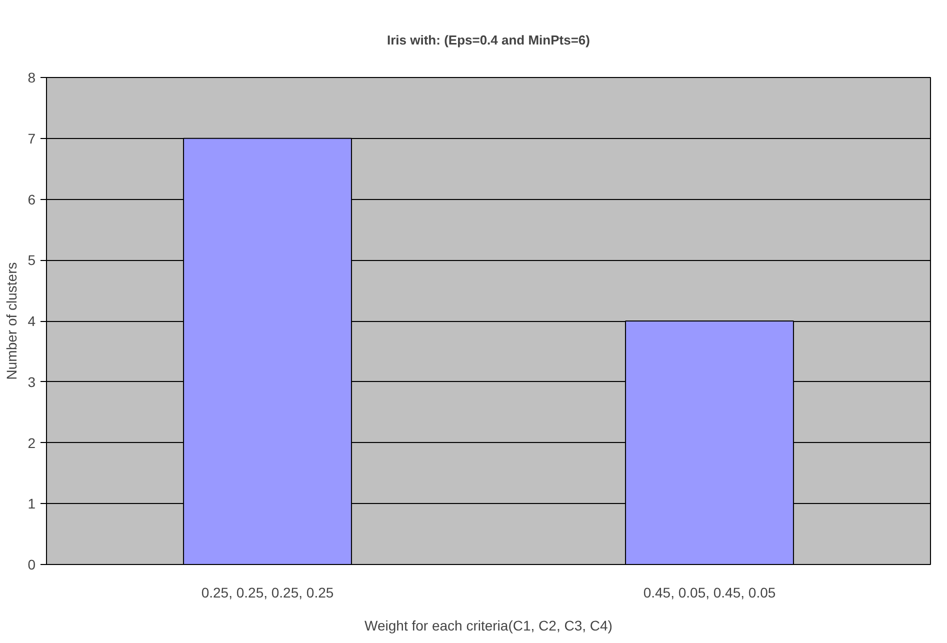  Describe the element at coordinates (32, 78) in the screenshot. I see `y-tick-label: 8` at that location.